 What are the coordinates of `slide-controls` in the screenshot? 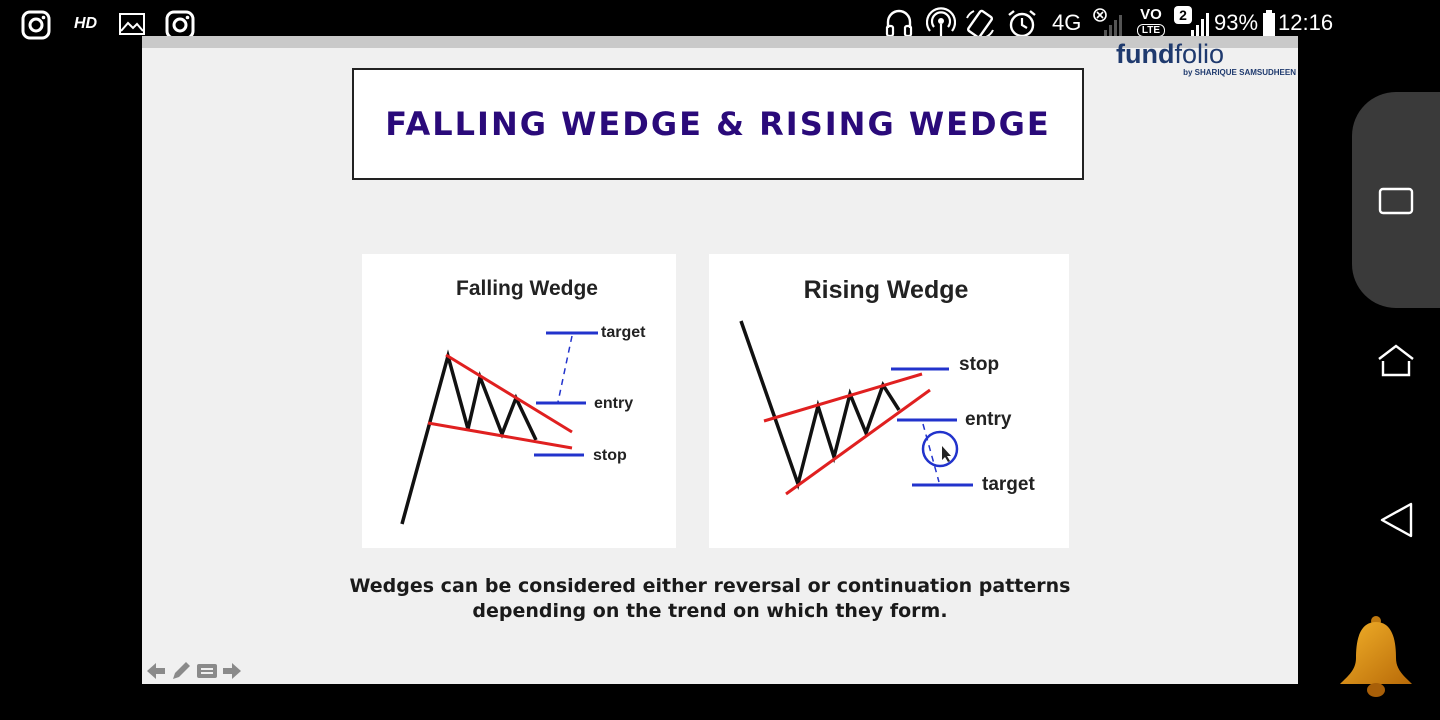 It's located at (196, 671).